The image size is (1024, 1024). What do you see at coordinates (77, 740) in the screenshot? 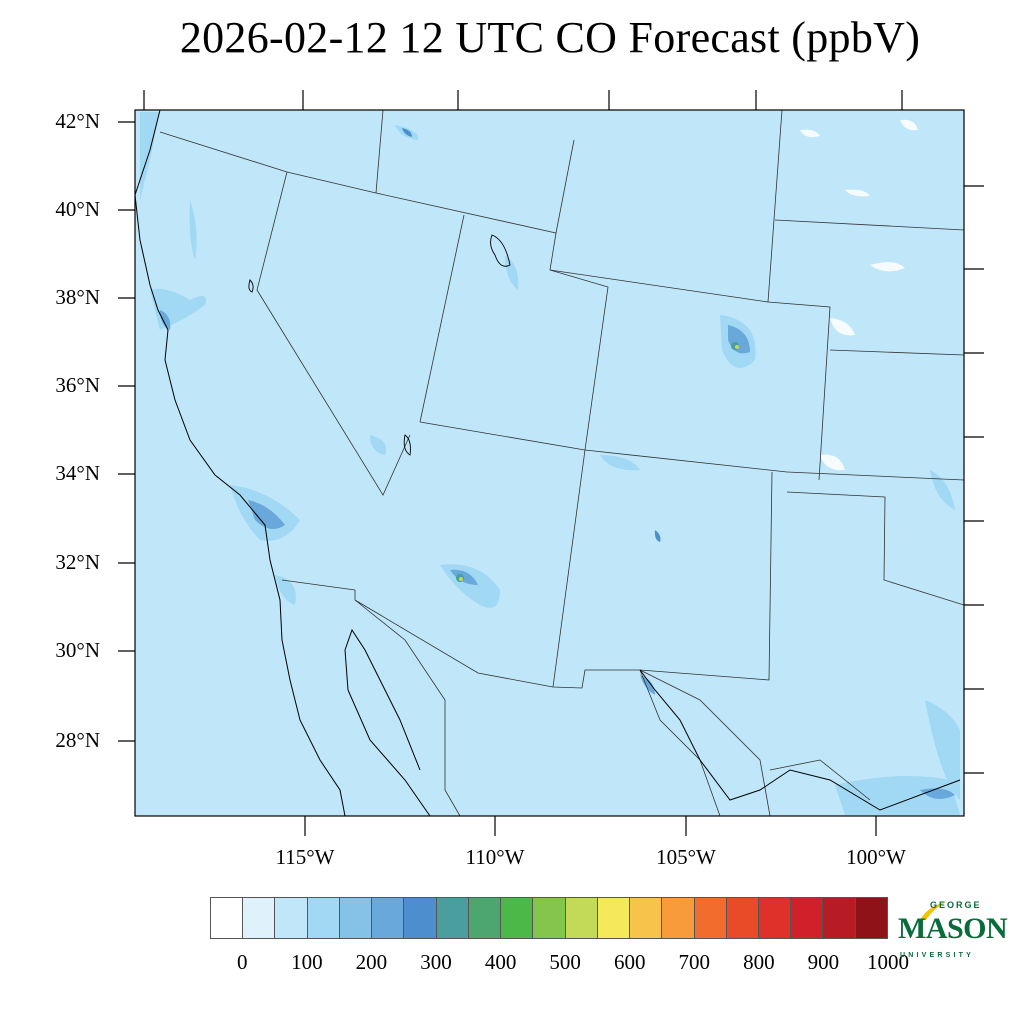
I see `lat-label-28n: 28°N` at bounding box center [77, 740].